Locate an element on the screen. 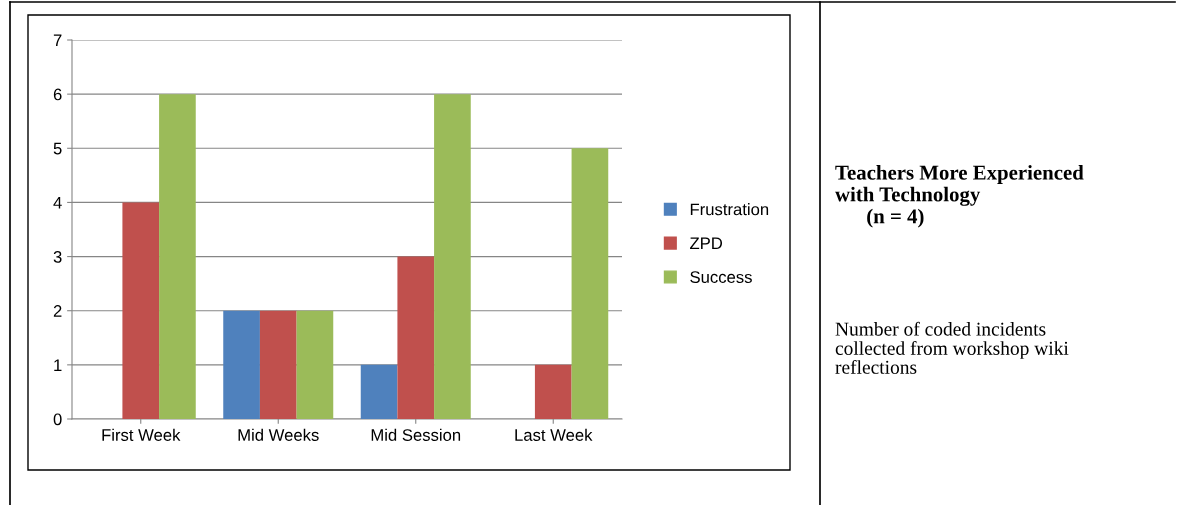 This screenshot has width=1178, height=505. y-tick-label: 2 is located at coordinates (57, 311).